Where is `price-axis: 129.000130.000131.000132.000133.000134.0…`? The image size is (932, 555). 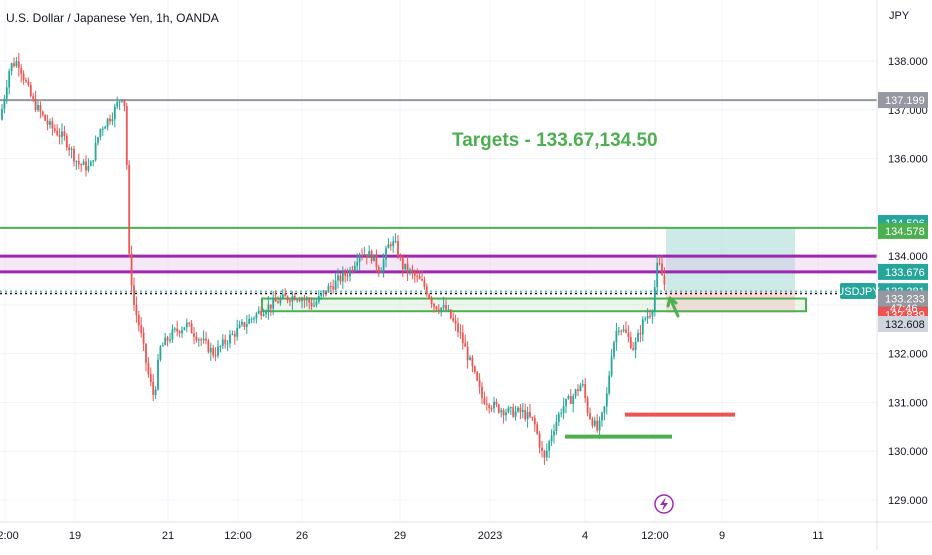 price-axis: 129.000130.000131.000132.000133.000134.0… is located at coordinates (908, 281).